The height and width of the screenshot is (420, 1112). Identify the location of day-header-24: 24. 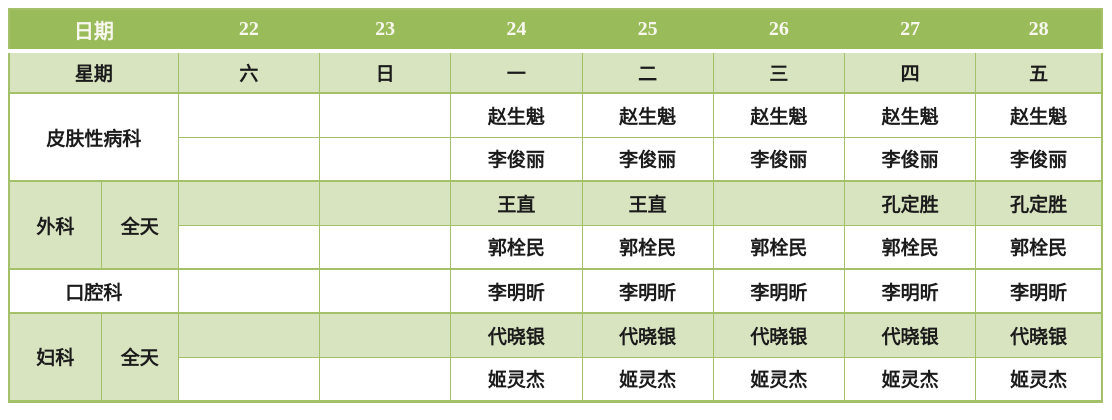
(516, 30).